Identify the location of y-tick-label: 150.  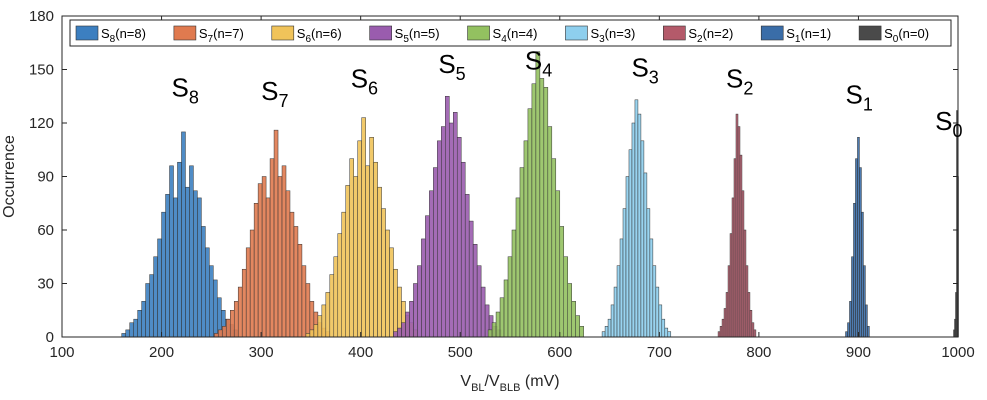
(41, 70).